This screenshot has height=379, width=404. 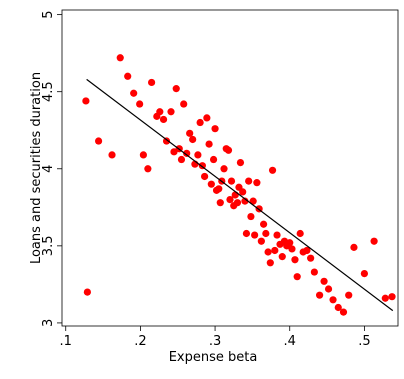 What do you see at coordinates (215, 341) in the screenshot?
I see `x-tick-label: .3` at bounding box center [215, 341].